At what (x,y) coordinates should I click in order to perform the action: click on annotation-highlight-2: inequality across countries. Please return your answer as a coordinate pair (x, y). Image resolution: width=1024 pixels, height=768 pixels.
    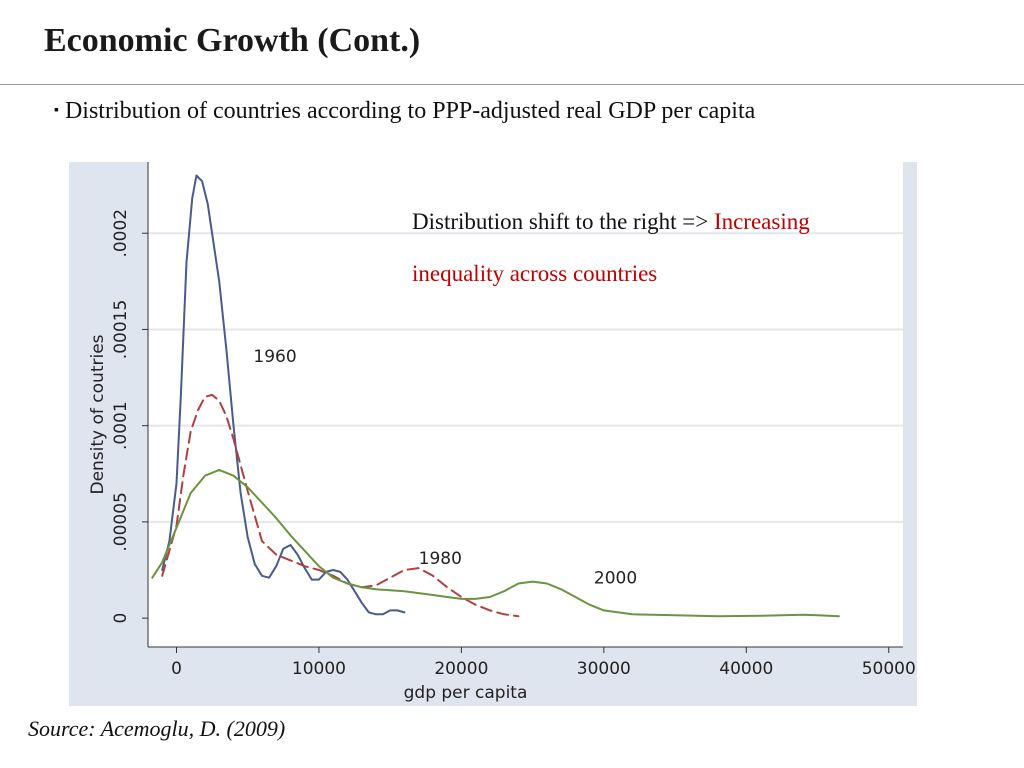
    Looking at the image, I should click on (535, 273).